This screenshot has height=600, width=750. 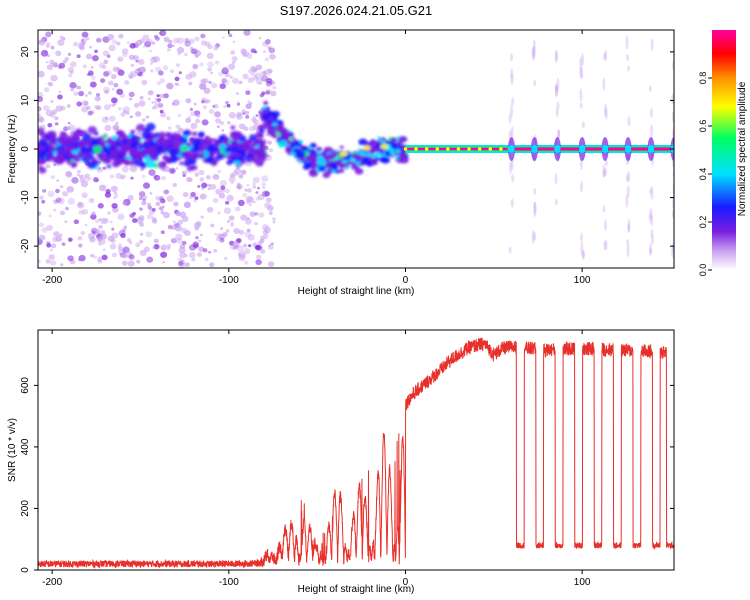 I want to click on colorbar-label: Normalized spectral amplitude, so click(x=742, y=148).